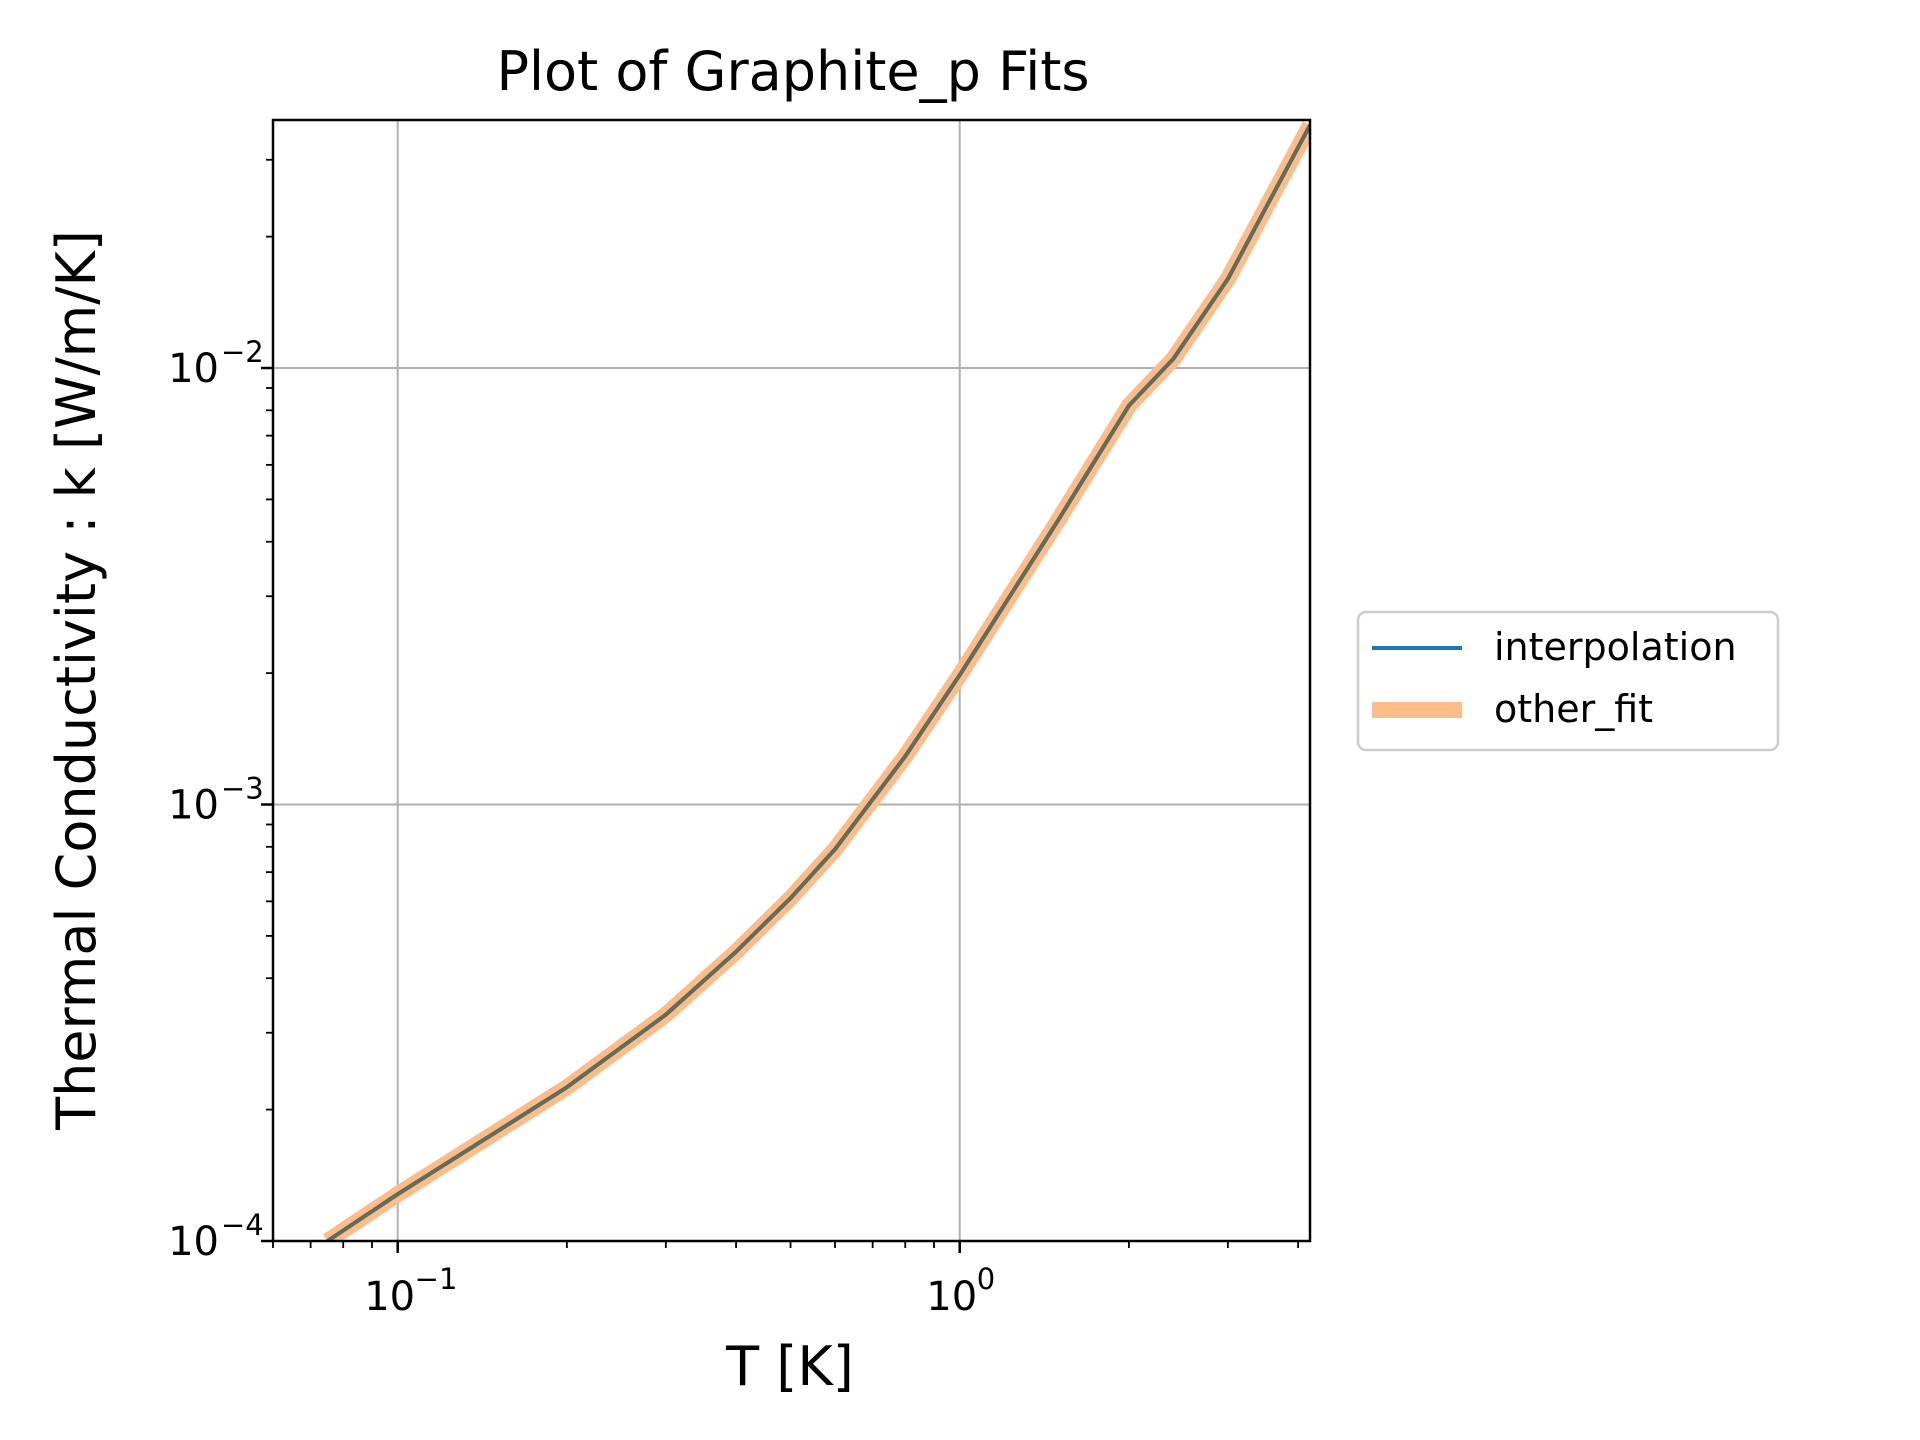 This screenshot has height=1440, width=1920. Describe the element at coordinates (436, 1279) in the screenshot. I see `x-tick-exponent: −1` at that location.